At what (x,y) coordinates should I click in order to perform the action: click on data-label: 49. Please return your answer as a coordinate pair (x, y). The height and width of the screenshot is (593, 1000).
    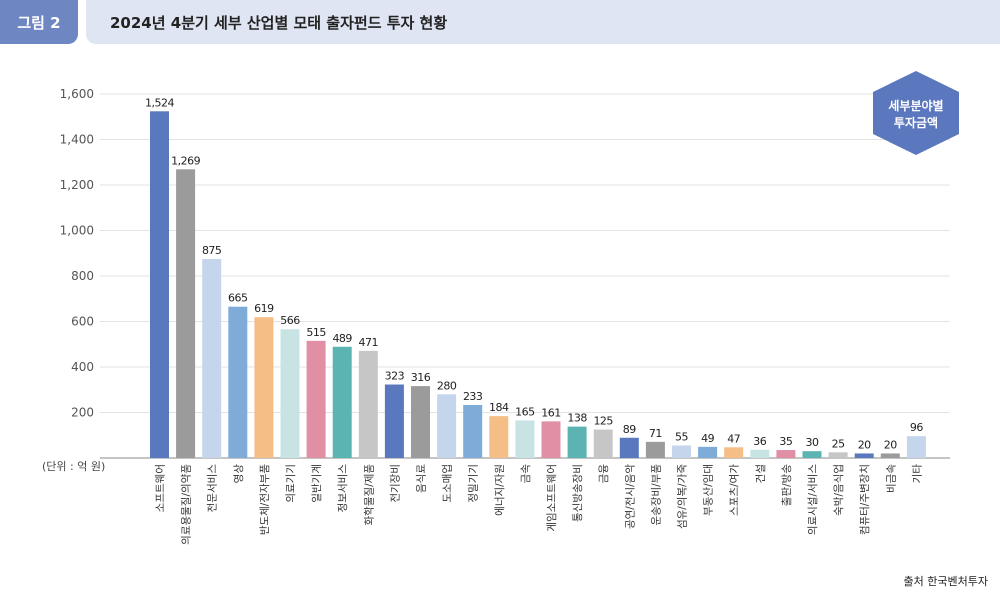
    Looking at the image, I should click on (707, 438).